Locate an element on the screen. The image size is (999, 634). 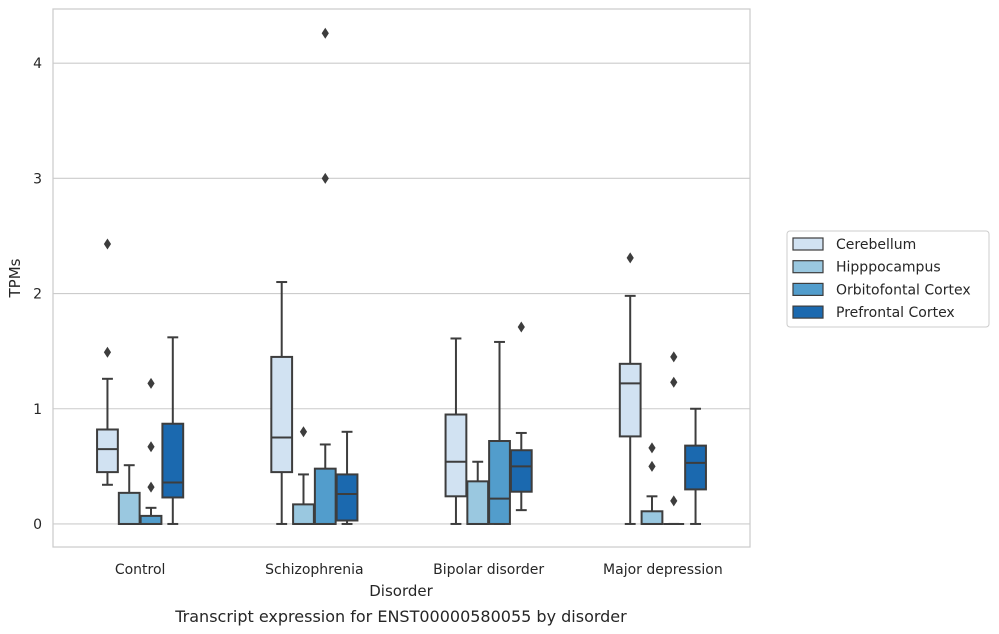
y-tick-label: 3 is located at coordinates (37, 179).